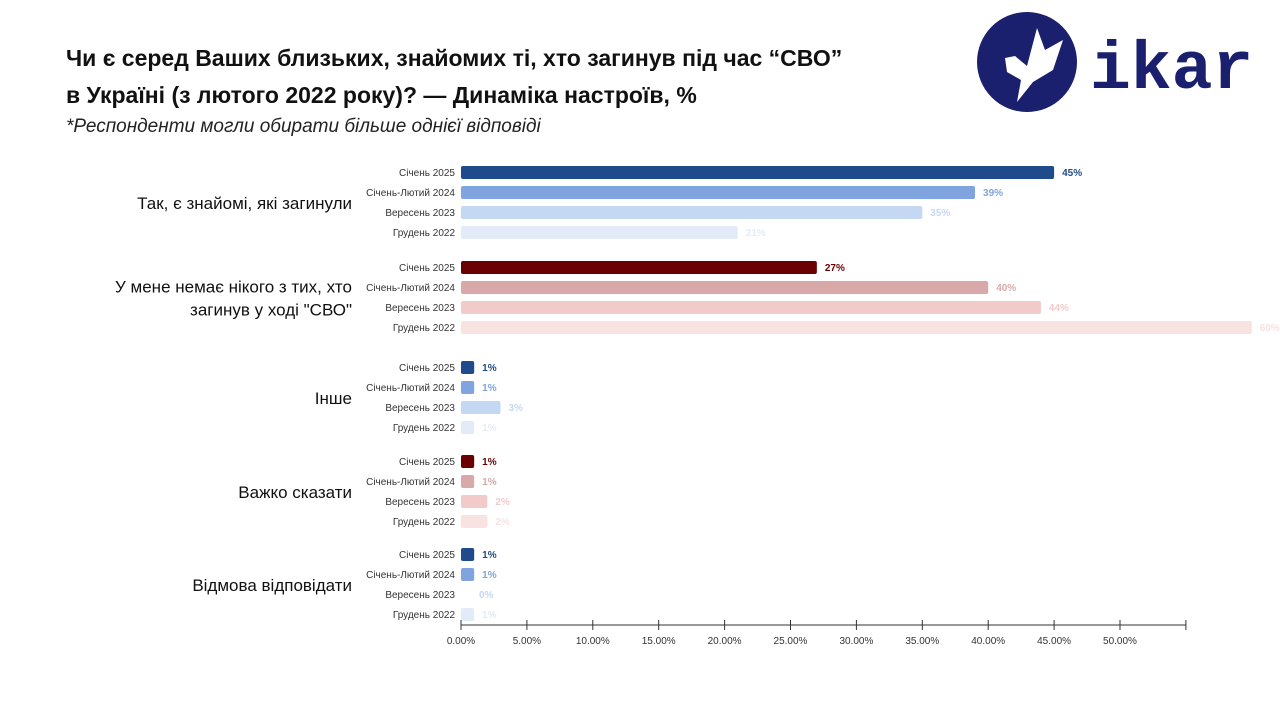 Image resolution: width=1280 pixels, height=720 pixels. What do you see at coordinates (725, 641) in the screenshot?
I see `x-tick-label: 20.00%` at bounding box center [725, 641].